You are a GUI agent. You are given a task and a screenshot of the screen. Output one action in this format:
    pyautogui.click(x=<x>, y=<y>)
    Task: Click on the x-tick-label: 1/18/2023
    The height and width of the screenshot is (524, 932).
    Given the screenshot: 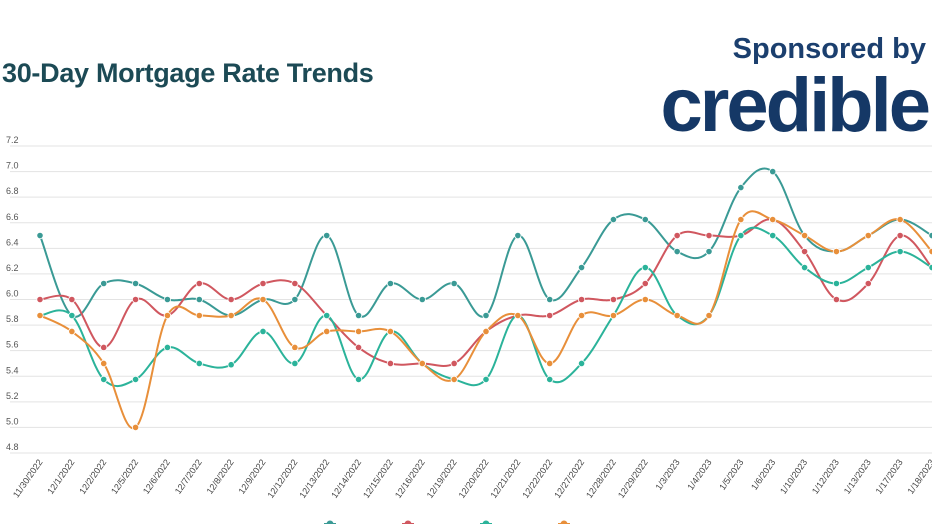 What is the action you would take?
    pyautogui.click(x=918, y=476)
    